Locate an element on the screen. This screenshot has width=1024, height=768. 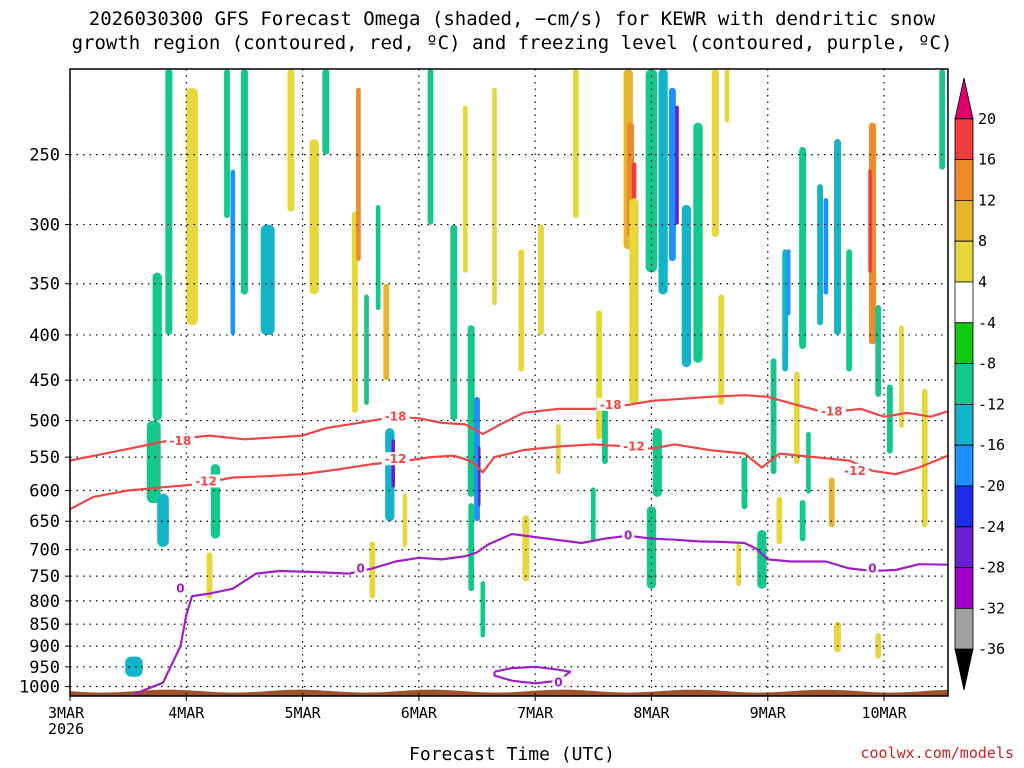
colorbar-tick-label: -32 is located at coordinates (991, 608).